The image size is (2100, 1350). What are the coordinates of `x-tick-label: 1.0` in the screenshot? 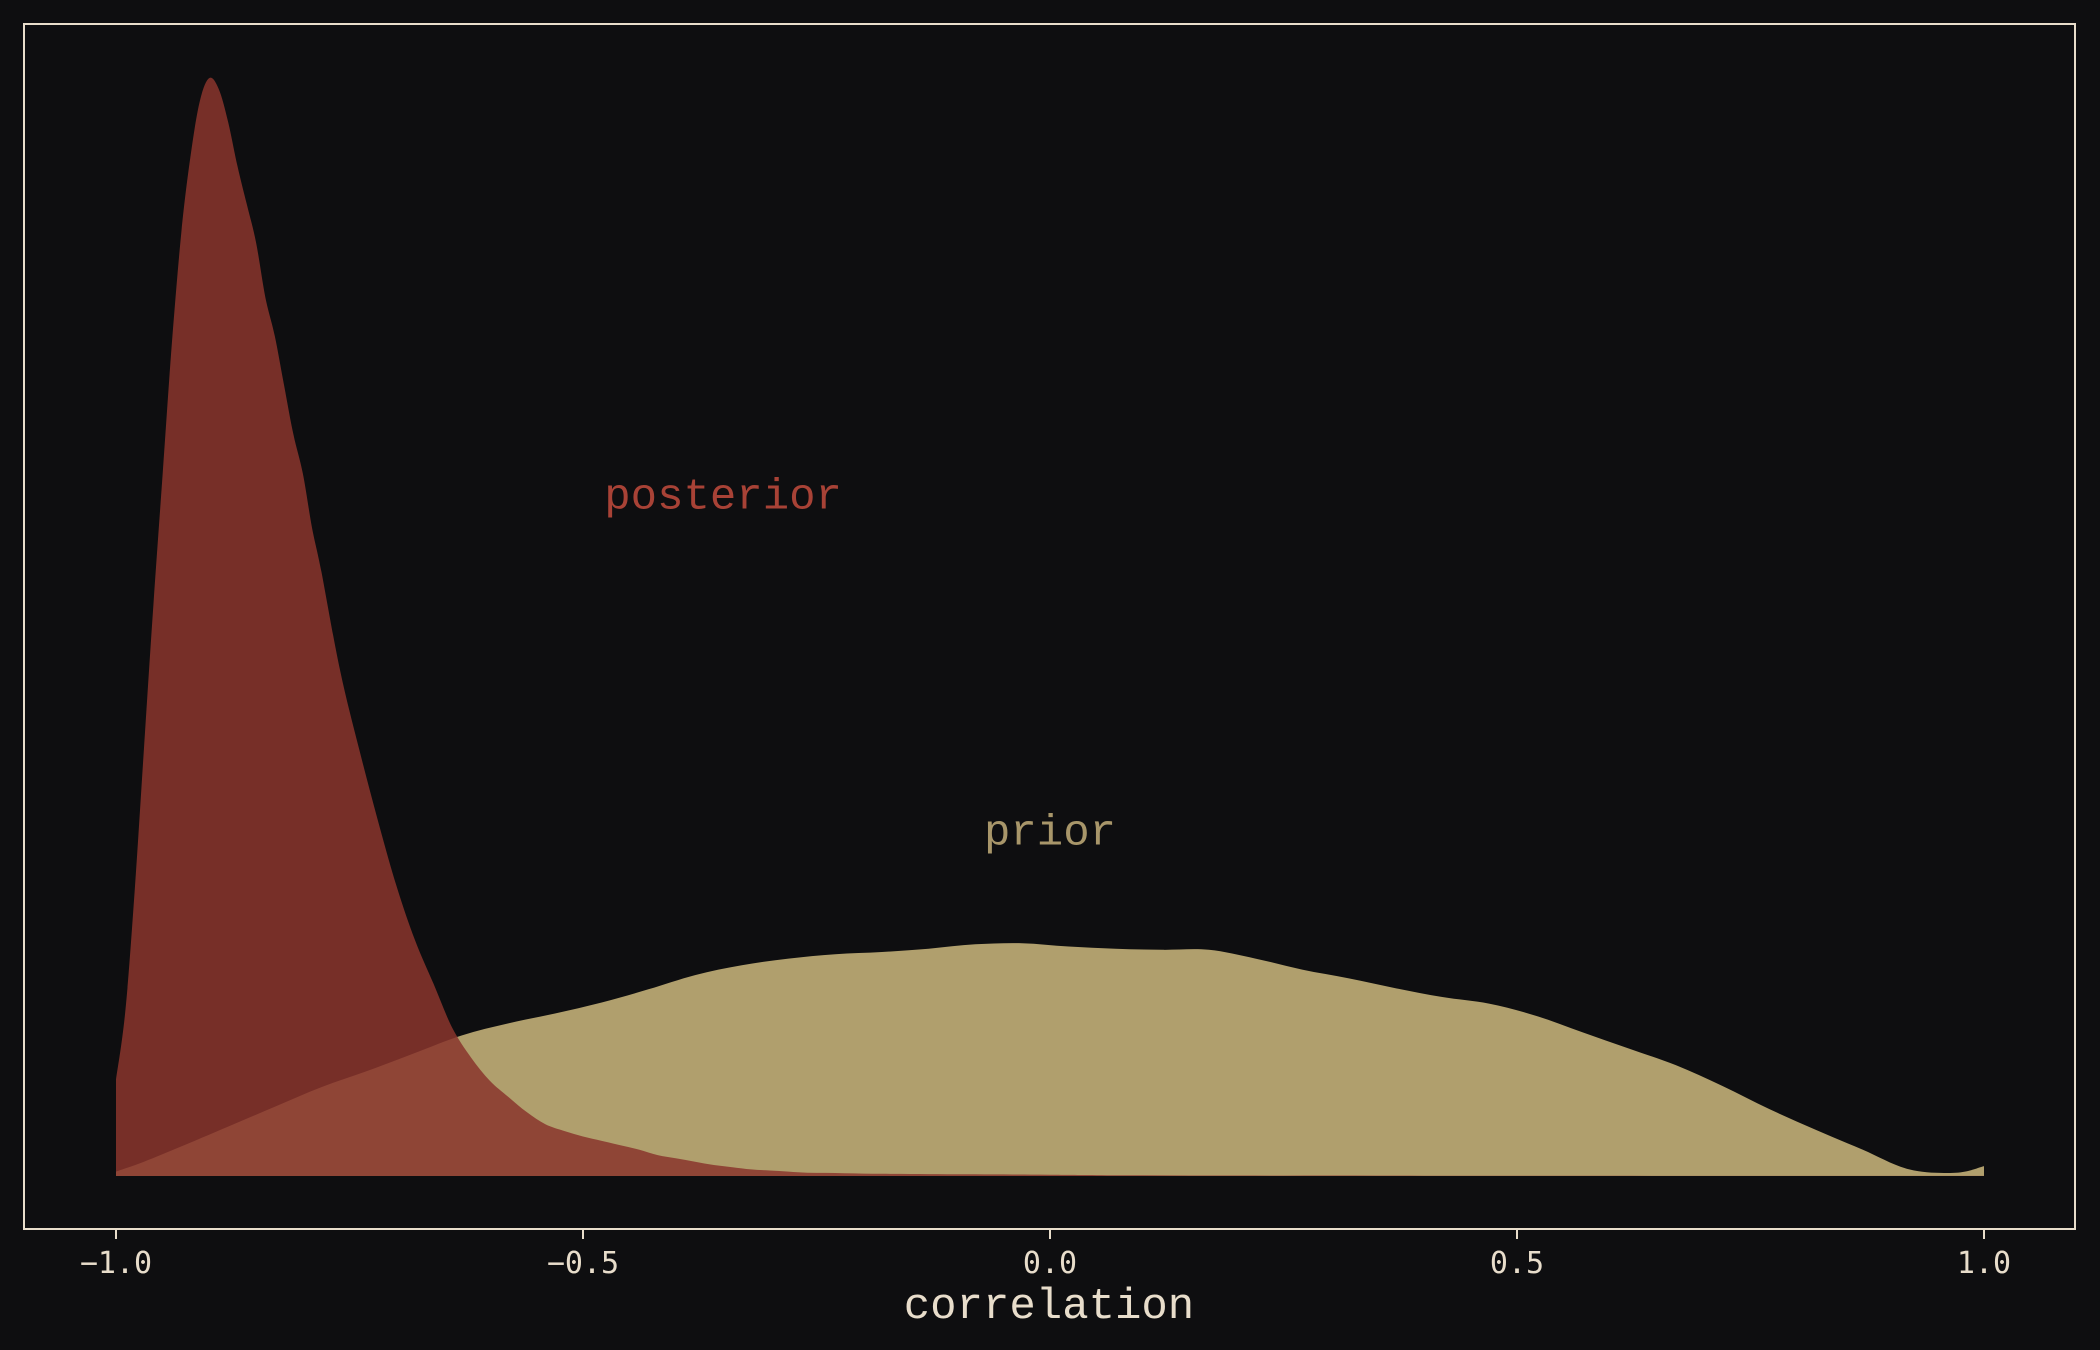 It's located at (1984, 1263).